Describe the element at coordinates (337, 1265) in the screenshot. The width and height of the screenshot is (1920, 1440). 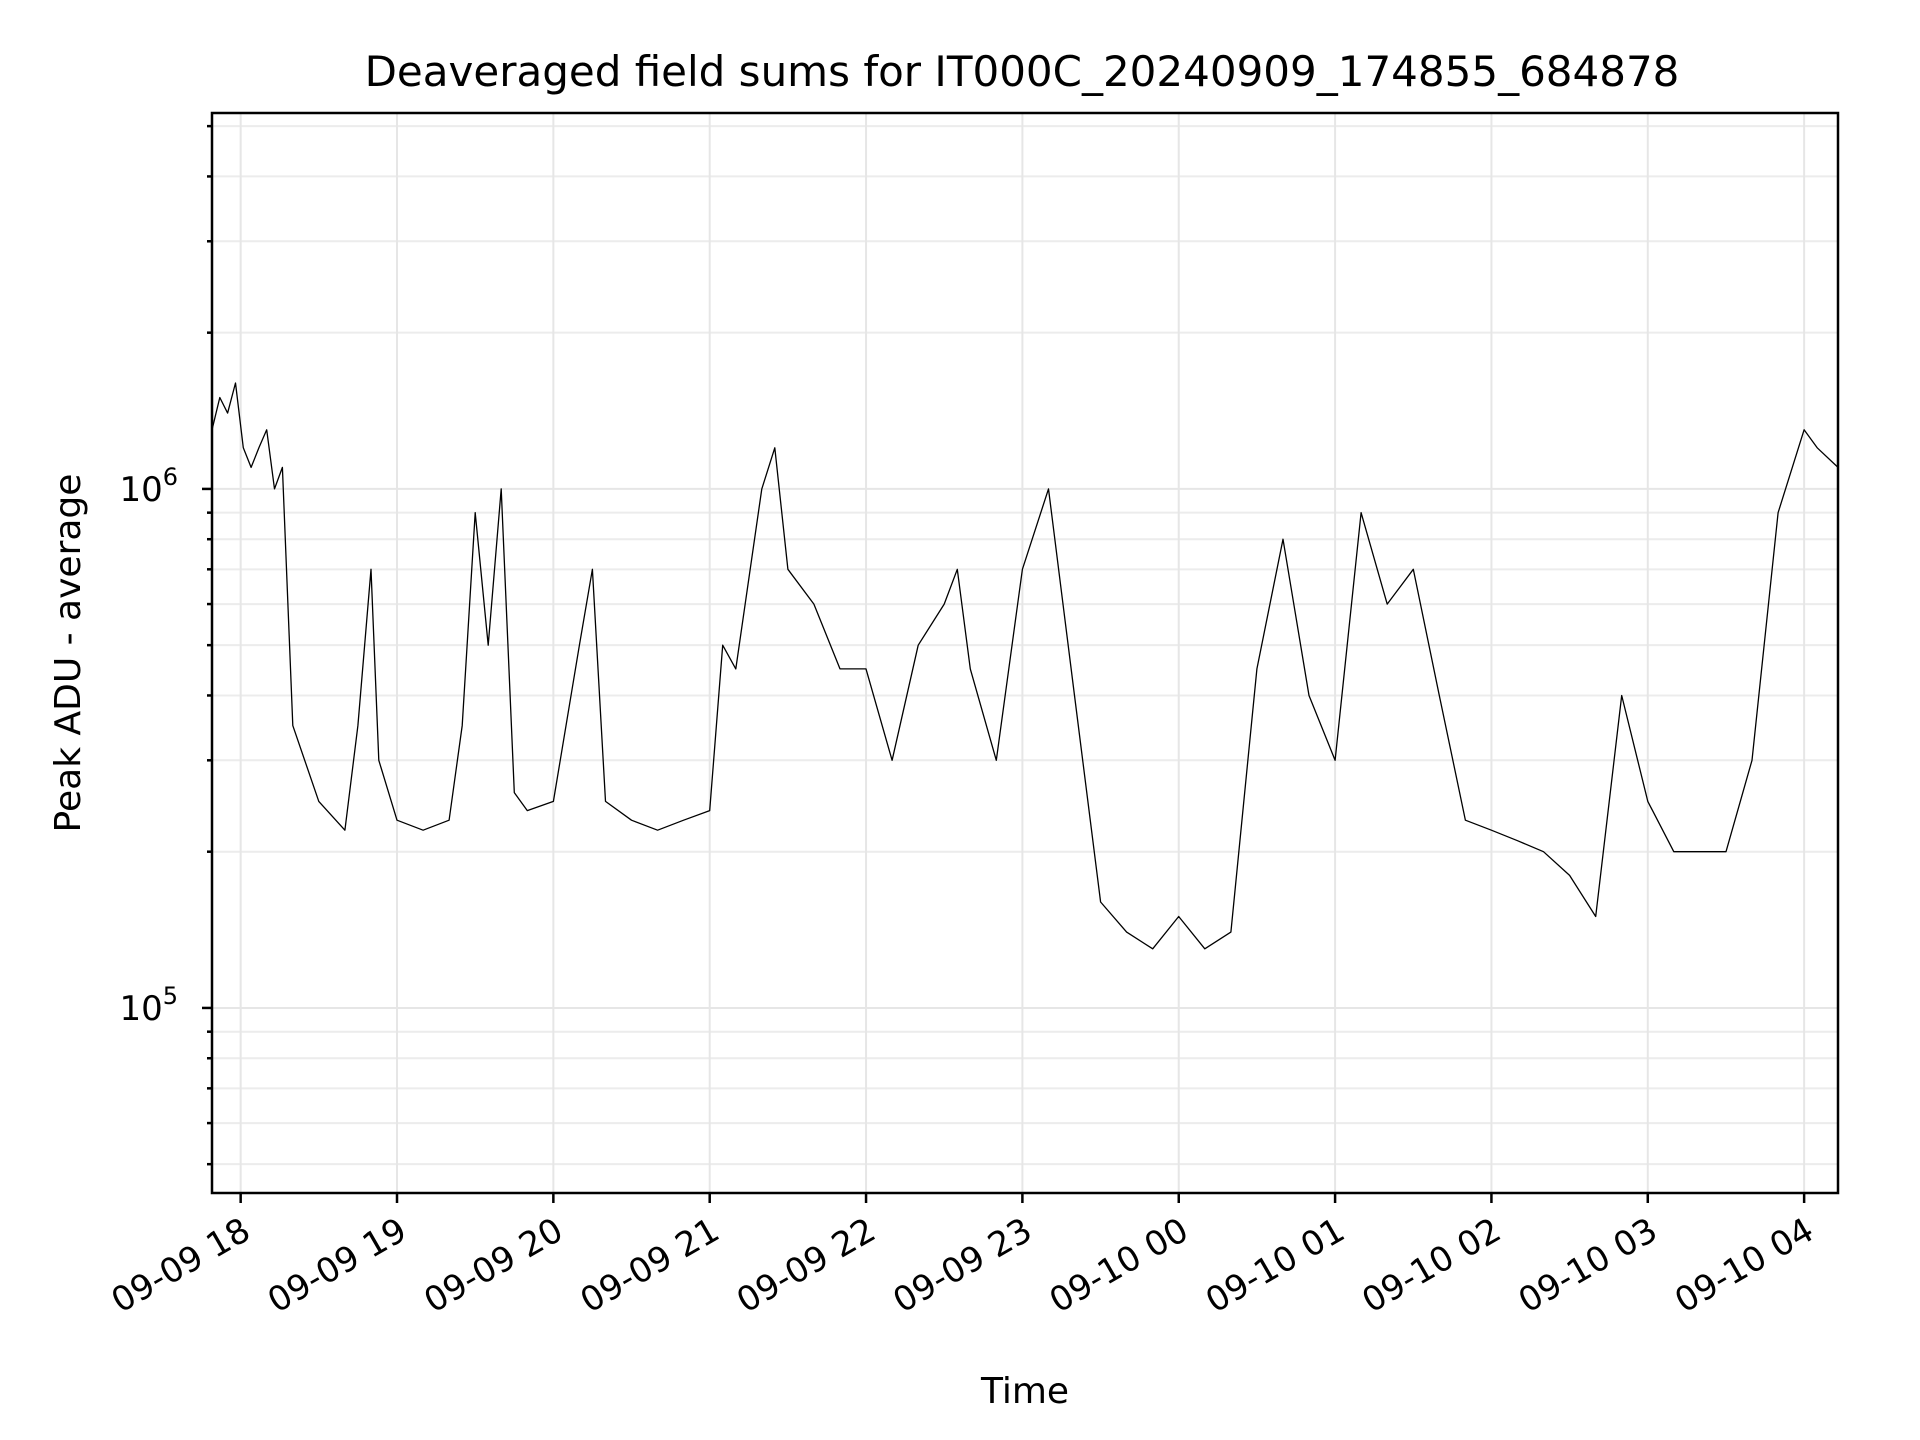
I see `x-tick-label: 09-09 19` at that location.